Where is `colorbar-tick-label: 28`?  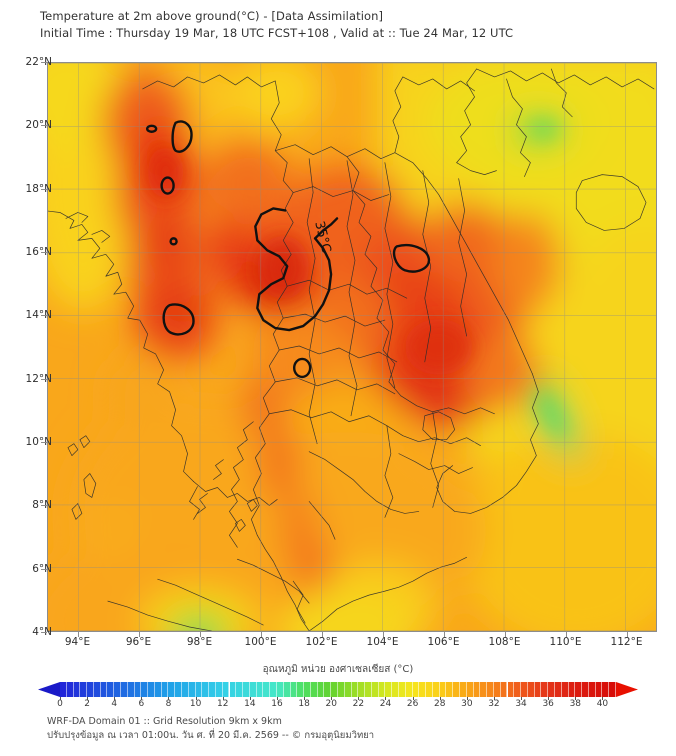 colorbar-tick-label: 28 is located at coordinates (439, 704).